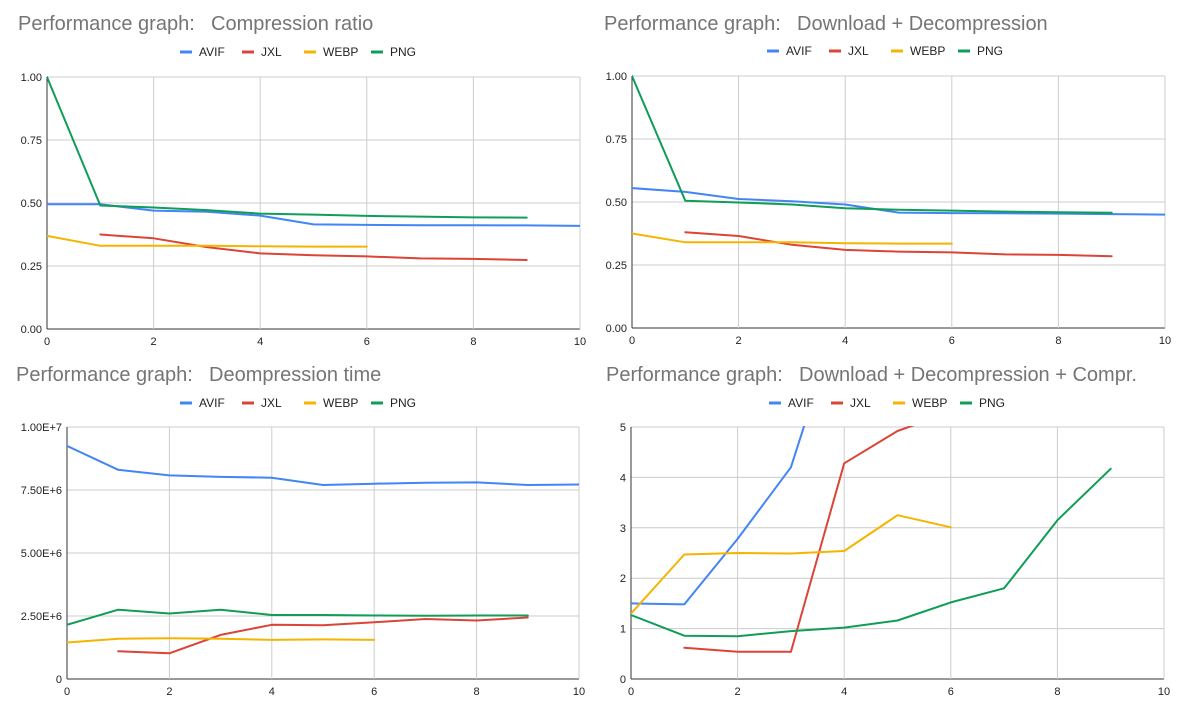 This screenshot has height=711, width=1200. I want to click on x-tick-label: 6, so click(367, 342).